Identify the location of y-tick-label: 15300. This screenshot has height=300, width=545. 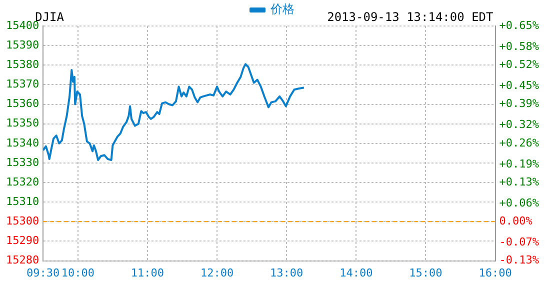
(23, 221).